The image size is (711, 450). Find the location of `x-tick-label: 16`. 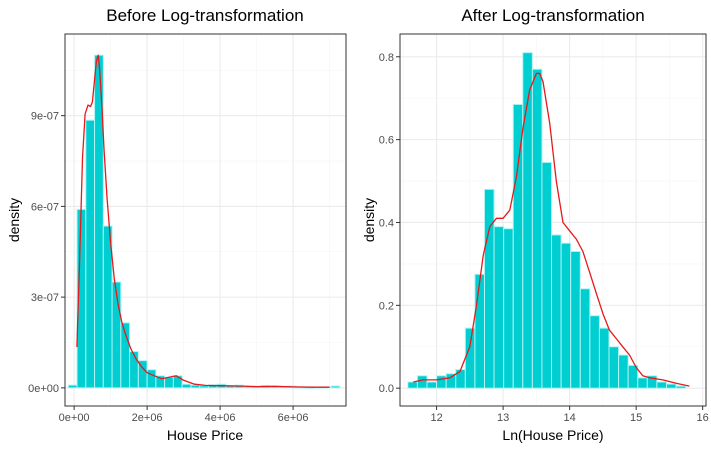

x-tick-label: 16 is located at coordinates (703, 418).